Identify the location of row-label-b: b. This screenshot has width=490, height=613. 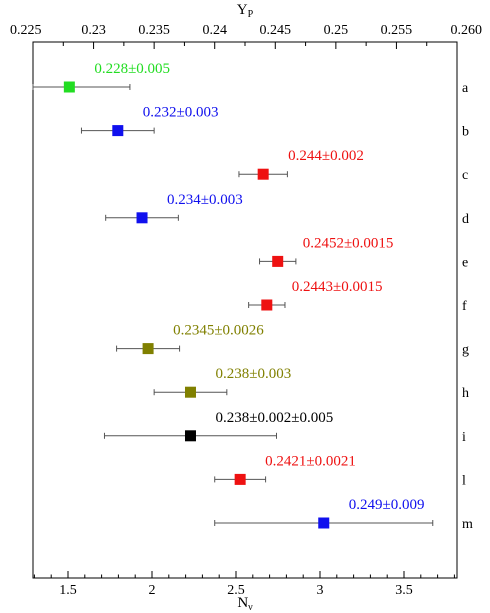
(465, 132).